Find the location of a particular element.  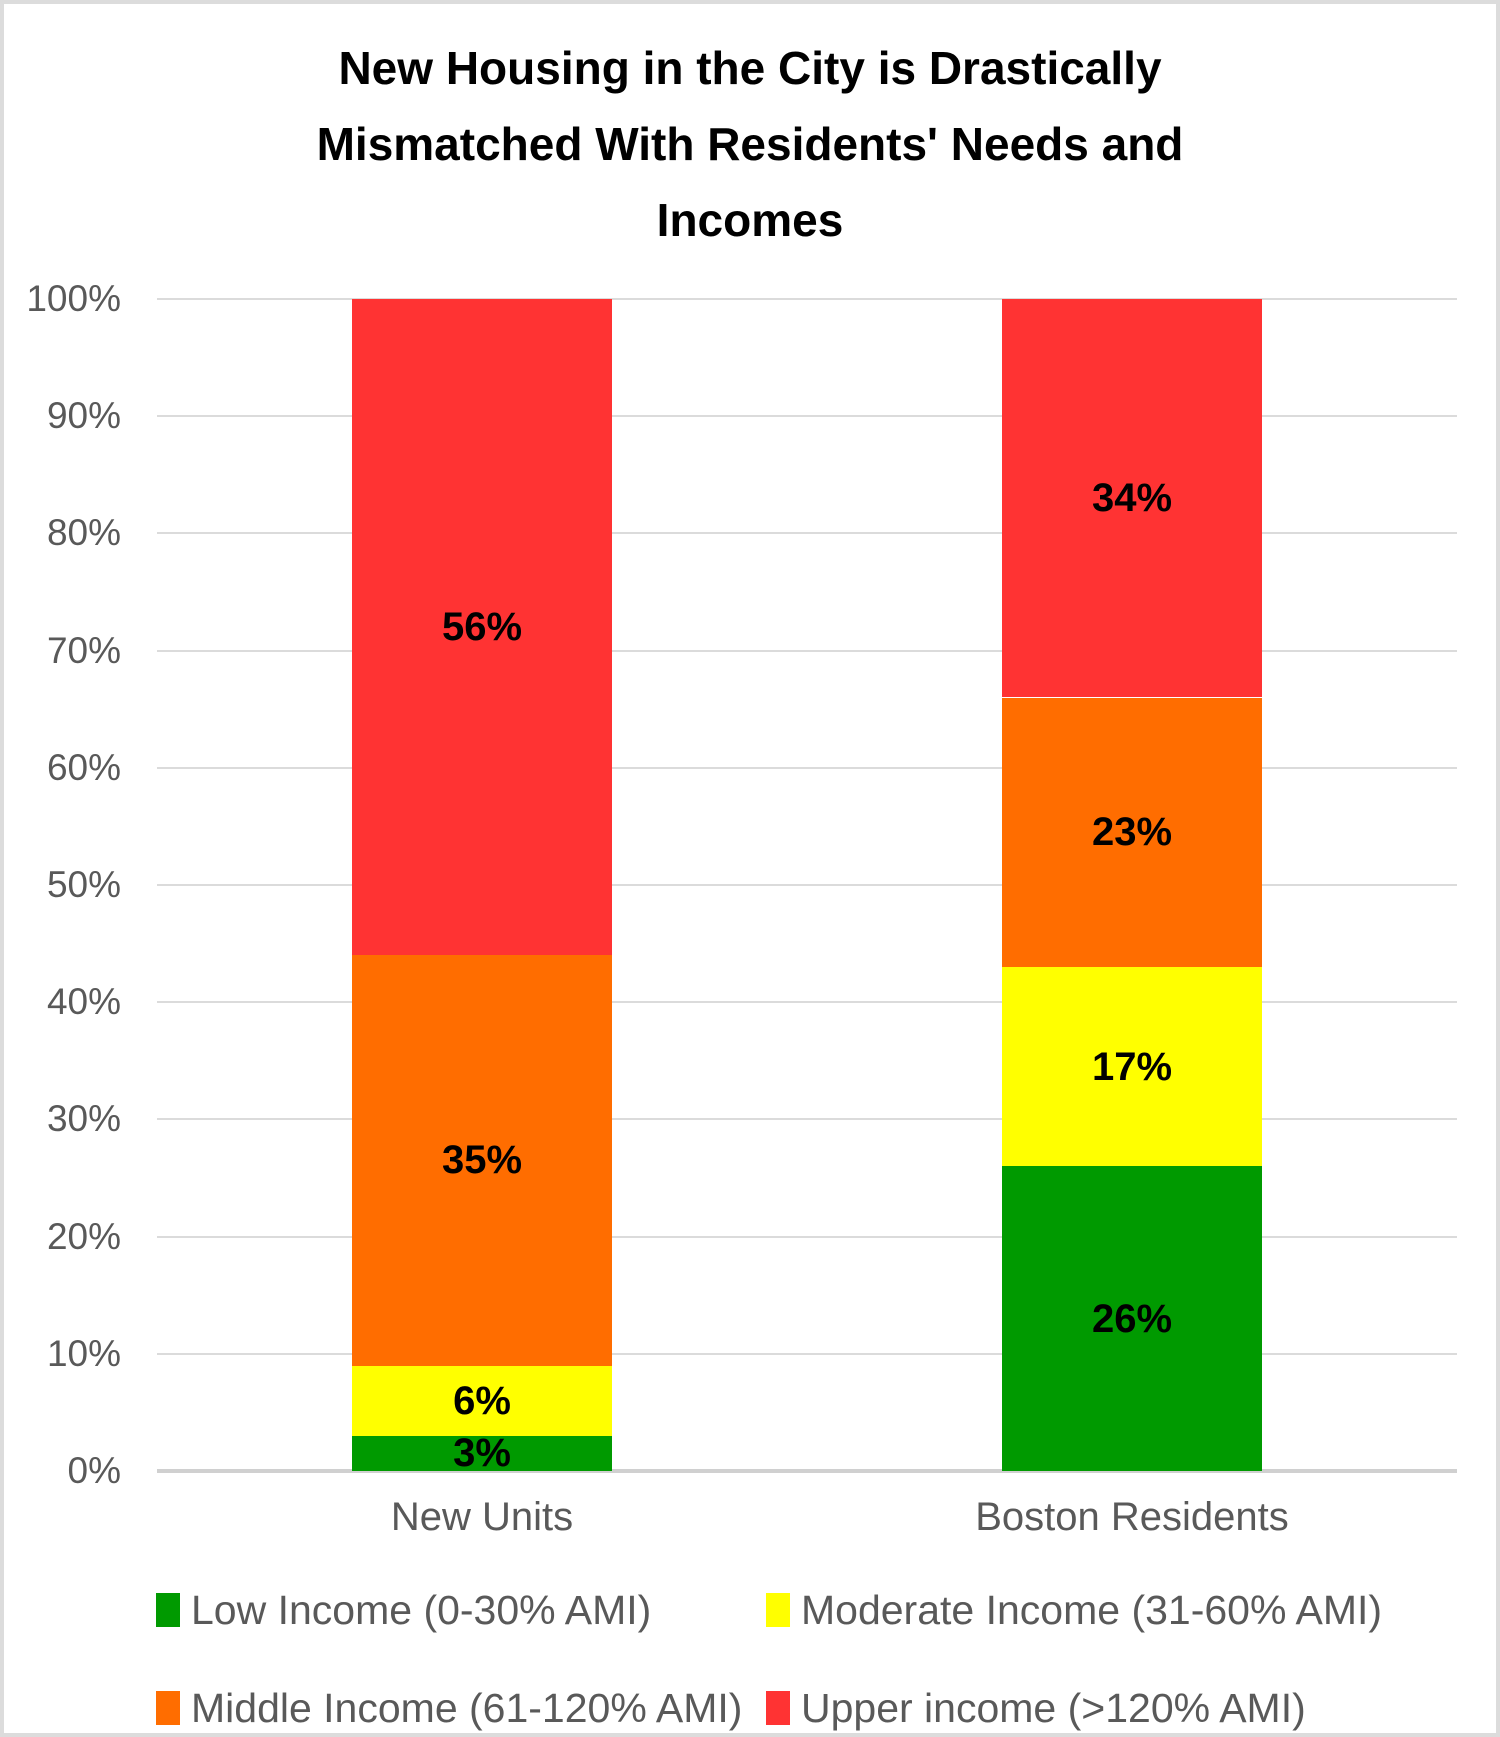

chart-title-line: Mismatched With Residents' Needs and is located at coordinates (750, 144).